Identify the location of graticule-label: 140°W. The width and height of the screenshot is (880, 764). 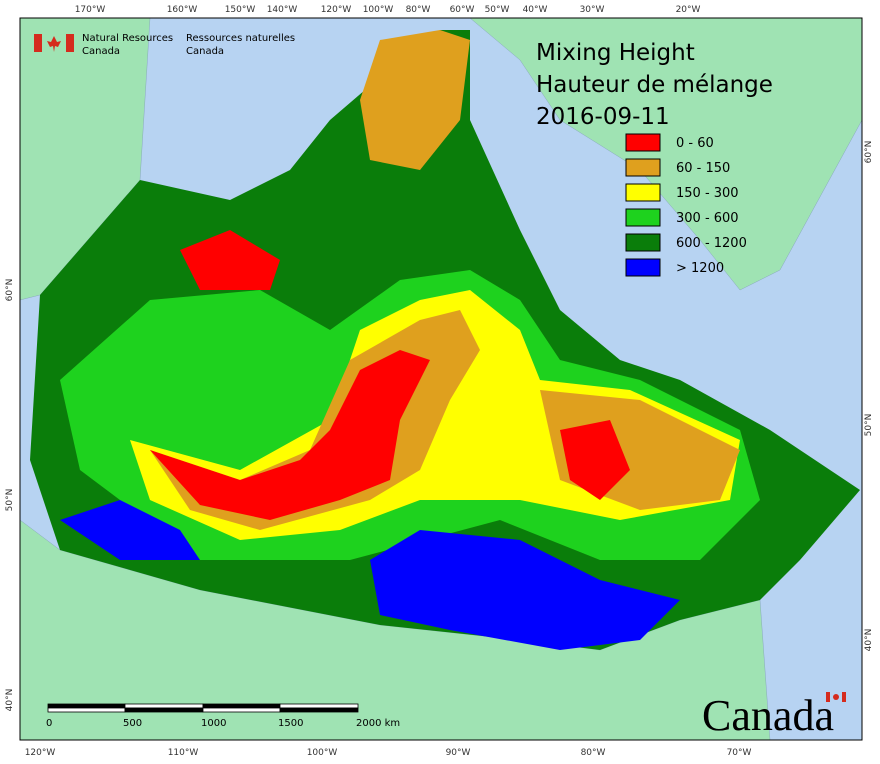
(282, 10).